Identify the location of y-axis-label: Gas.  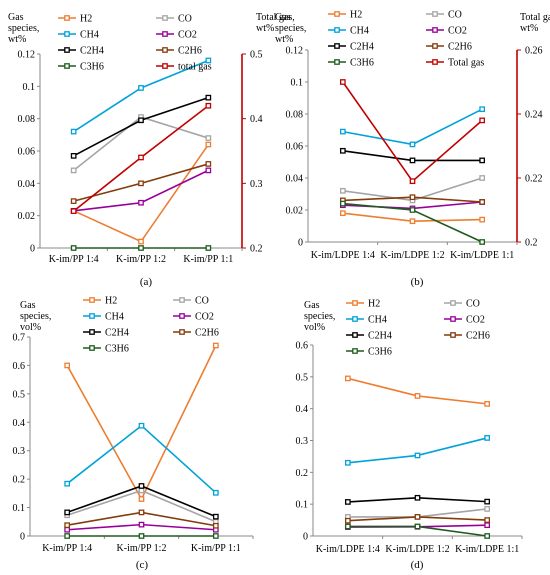
(28, 305).